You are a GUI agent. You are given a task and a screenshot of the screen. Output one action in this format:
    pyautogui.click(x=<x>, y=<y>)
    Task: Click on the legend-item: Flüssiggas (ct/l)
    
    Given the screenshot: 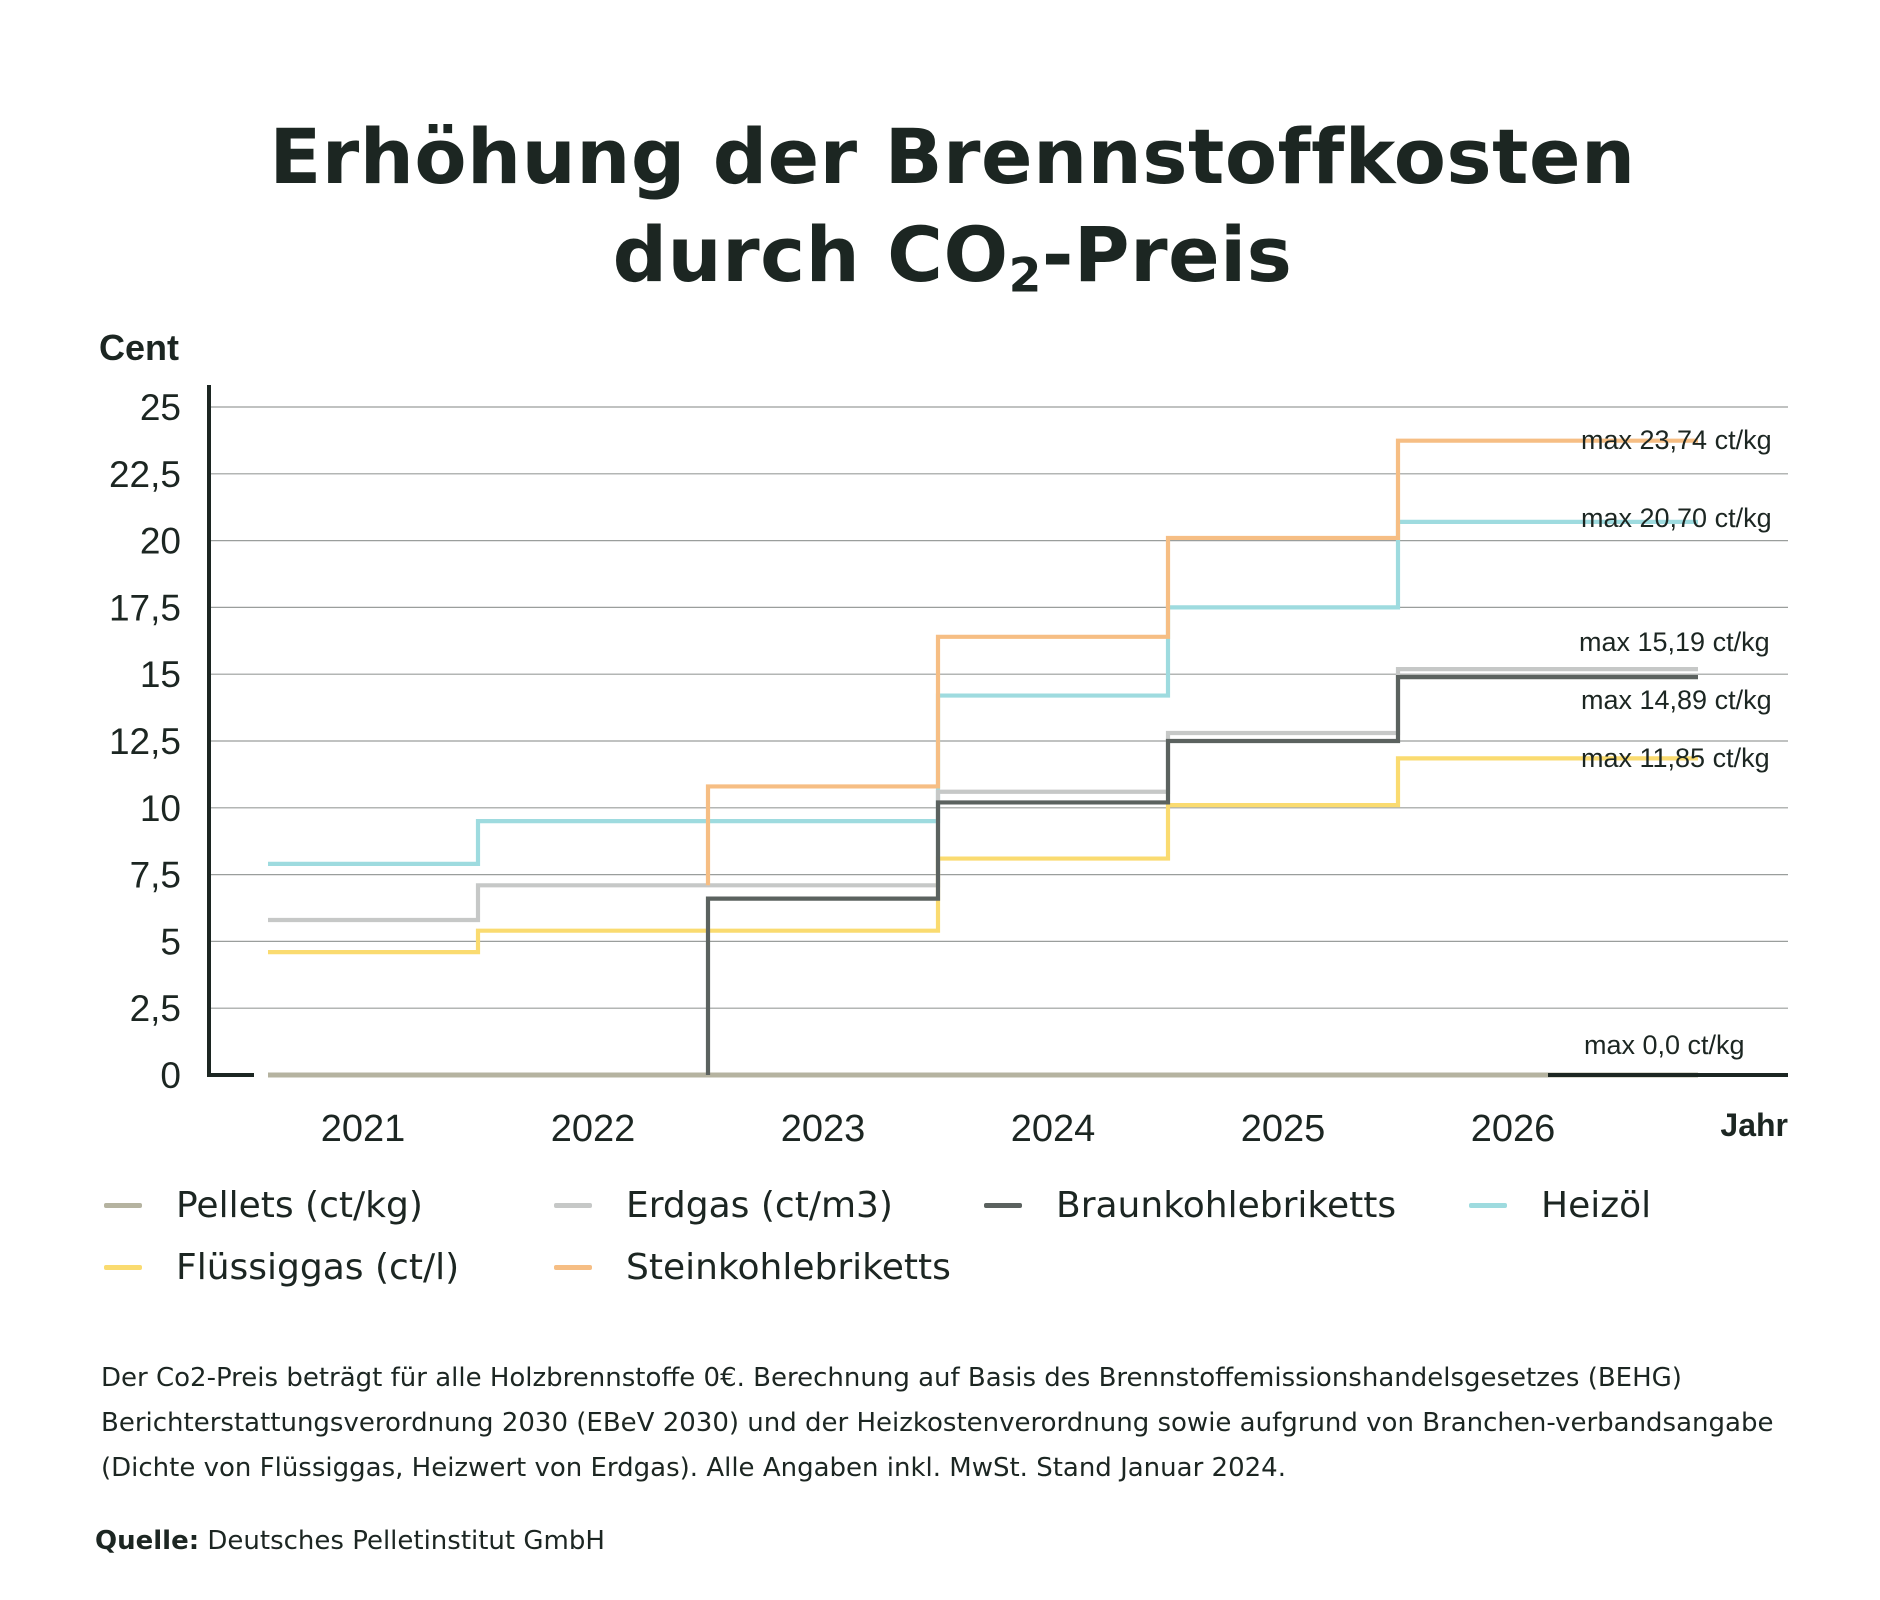 What is the action you would take?
    pyautogui.click(x=281, y=1267)
    